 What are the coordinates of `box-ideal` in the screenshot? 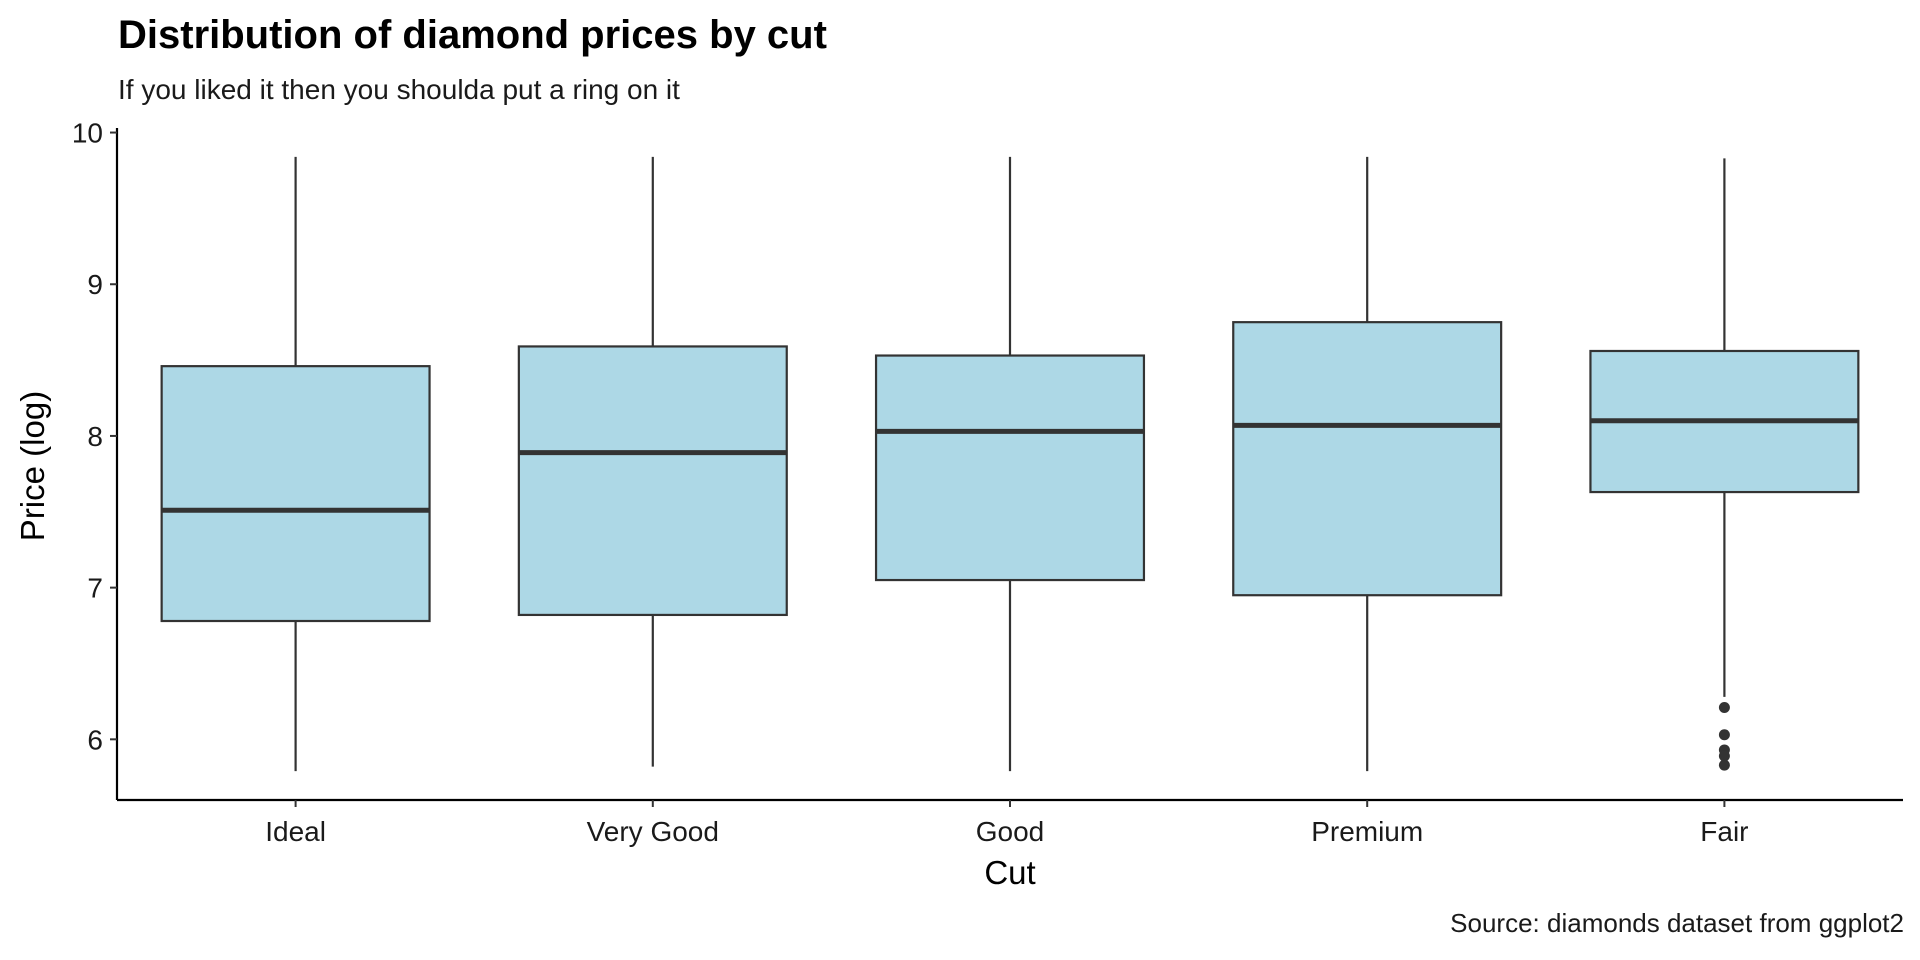 It's located at (295, 464).